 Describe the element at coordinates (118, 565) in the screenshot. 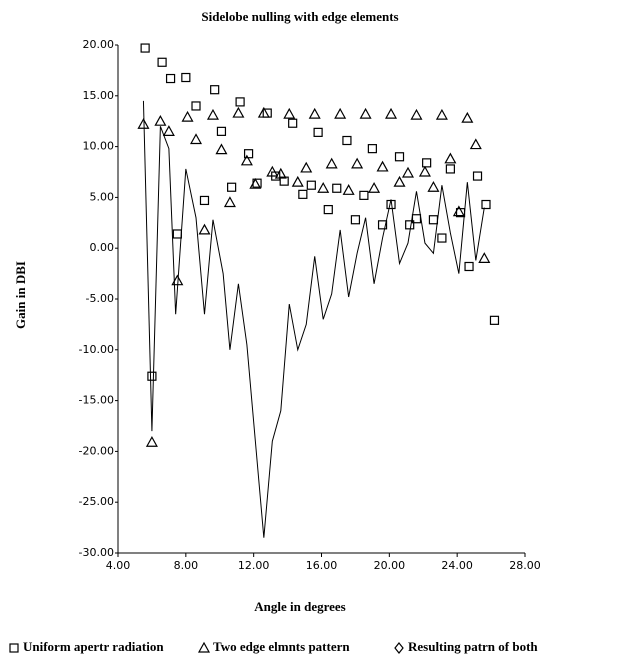

I see `x-tick-label: 4.00` at that location.